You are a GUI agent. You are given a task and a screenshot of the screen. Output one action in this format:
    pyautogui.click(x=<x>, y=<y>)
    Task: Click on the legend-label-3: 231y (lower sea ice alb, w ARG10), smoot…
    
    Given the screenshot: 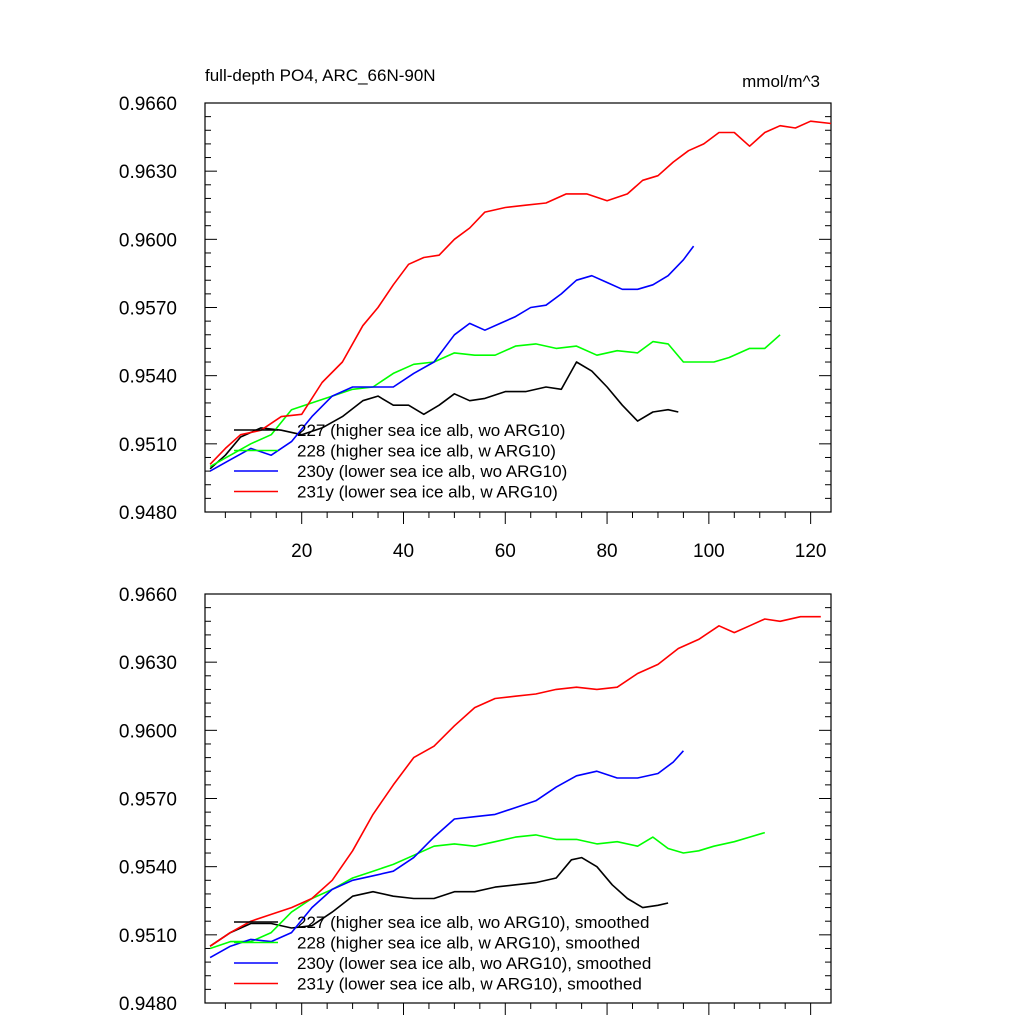 What is the action you would take?
    pyautogui.click(x=469, y=984)
    